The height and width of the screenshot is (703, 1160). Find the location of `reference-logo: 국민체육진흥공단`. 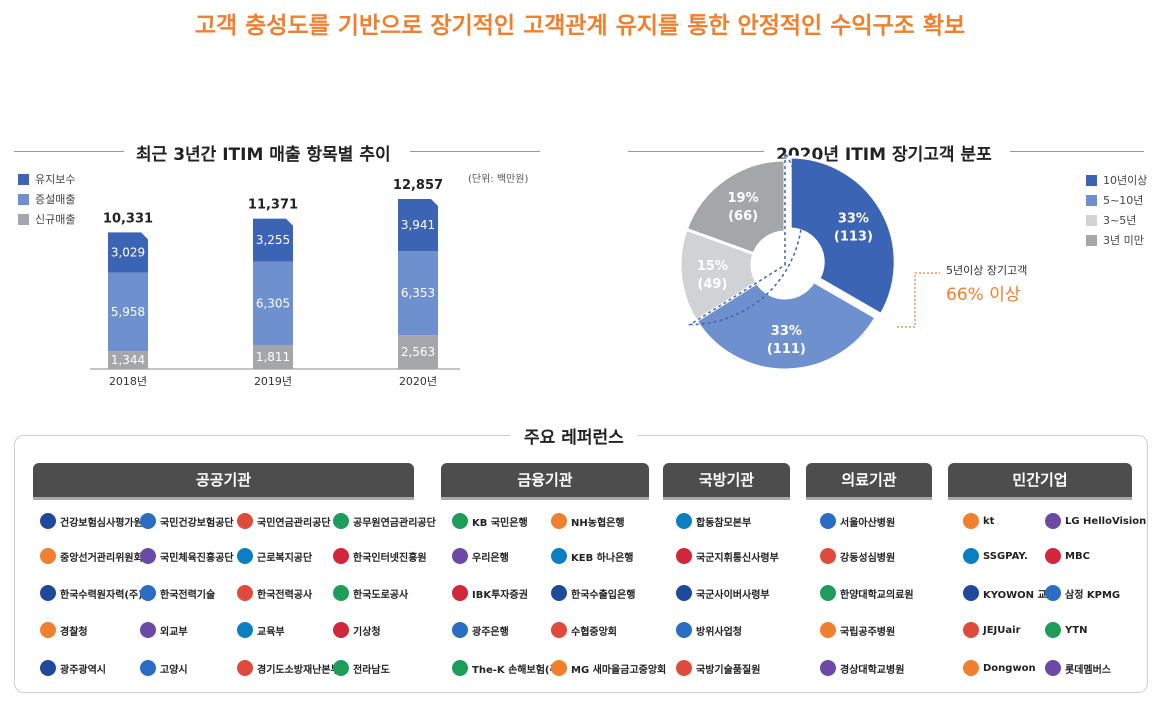

reference-logo: 국민체육진흥공단 is located at coordinates (187, 556).